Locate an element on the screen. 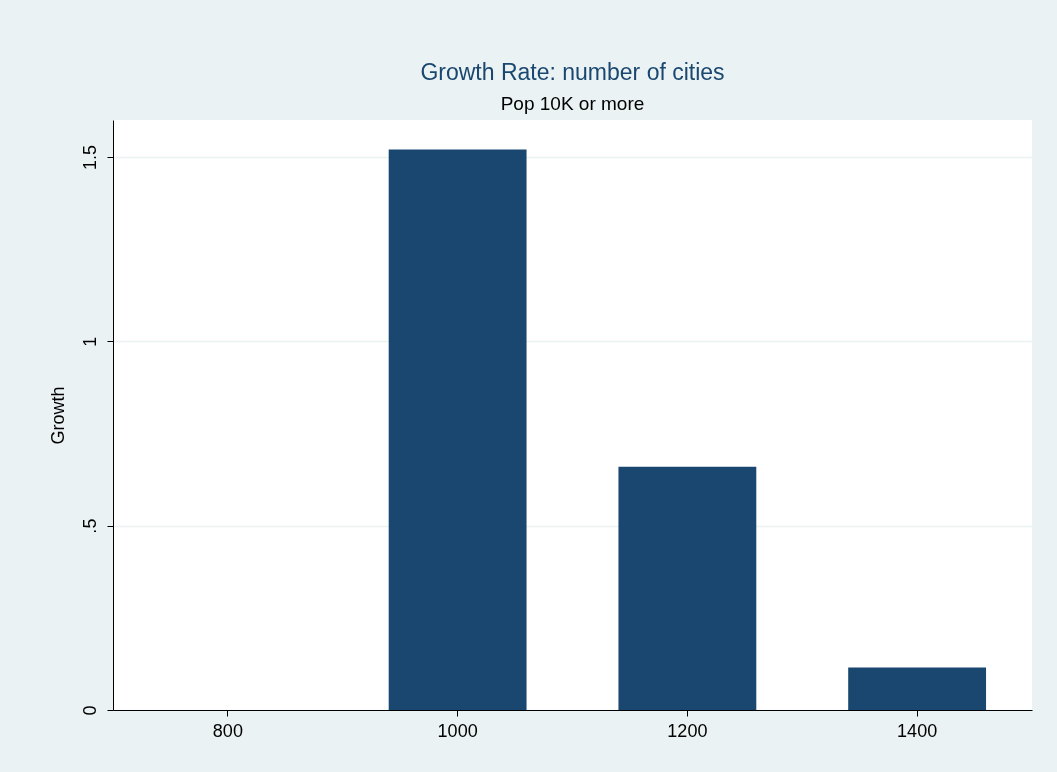 This screenshot has width=1057, height=772. y-tick-label: 1 is located at coordinates (89, 341).